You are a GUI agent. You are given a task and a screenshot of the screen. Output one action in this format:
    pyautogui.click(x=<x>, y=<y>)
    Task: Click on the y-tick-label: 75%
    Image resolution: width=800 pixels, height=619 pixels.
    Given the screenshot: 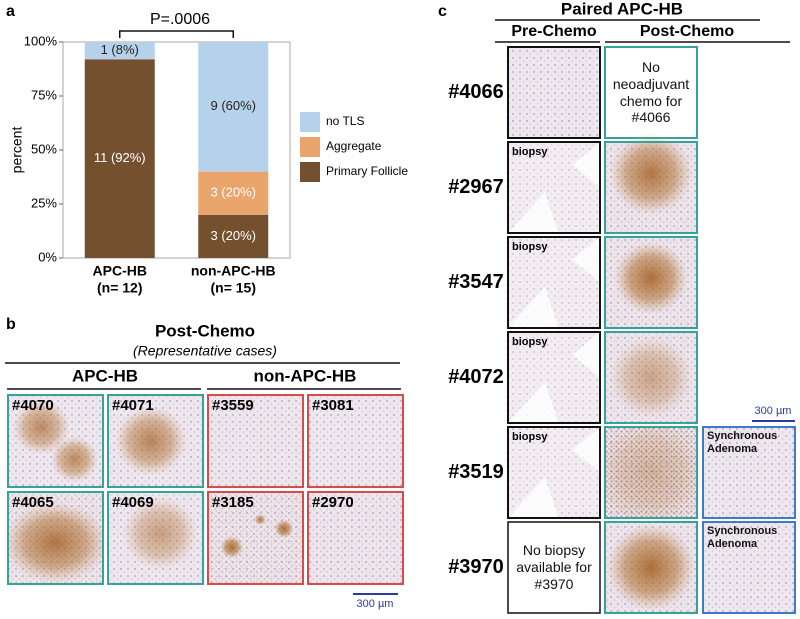 What is the action you would take?
    pyautogui.click(x=44, y=94)
    